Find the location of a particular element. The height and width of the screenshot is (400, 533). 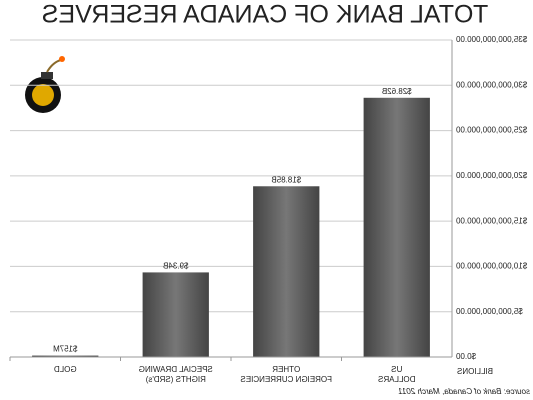

y-tick-label: $5,000,000,000.00 is located at coordinates (488, 311).